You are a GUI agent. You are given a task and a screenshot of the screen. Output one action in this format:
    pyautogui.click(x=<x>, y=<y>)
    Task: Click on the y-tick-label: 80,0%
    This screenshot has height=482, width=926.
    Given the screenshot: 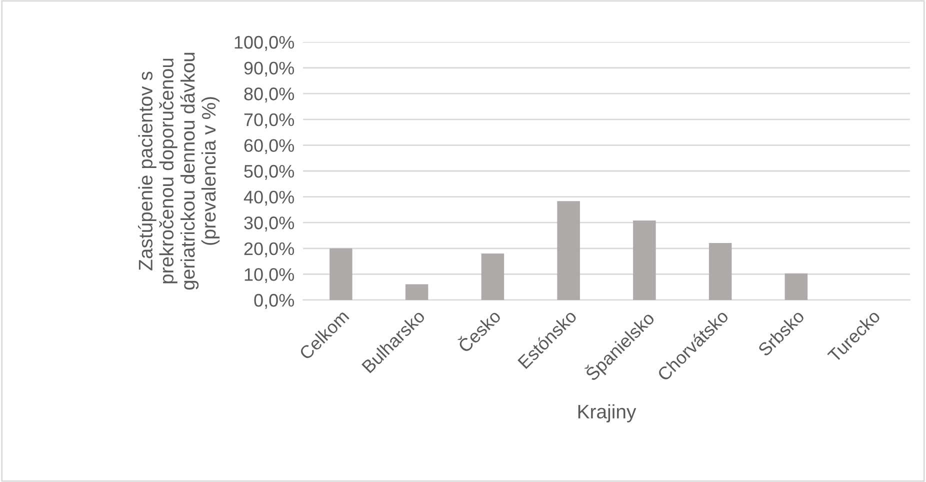 What is the action you would take?
    pyautogui.click(x=269, y=95)
    